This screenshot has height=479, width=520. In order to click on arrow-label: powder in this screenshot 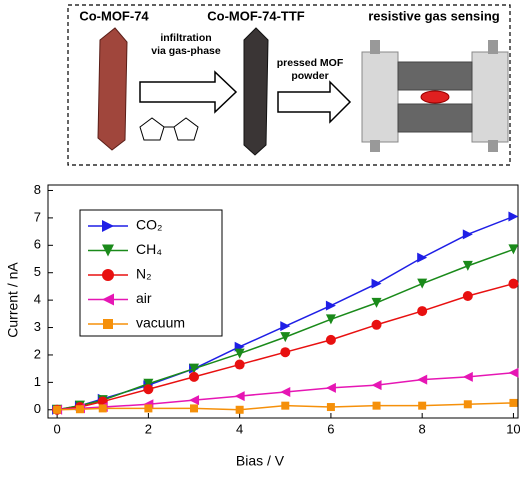, I will do `click(309, 76)`.